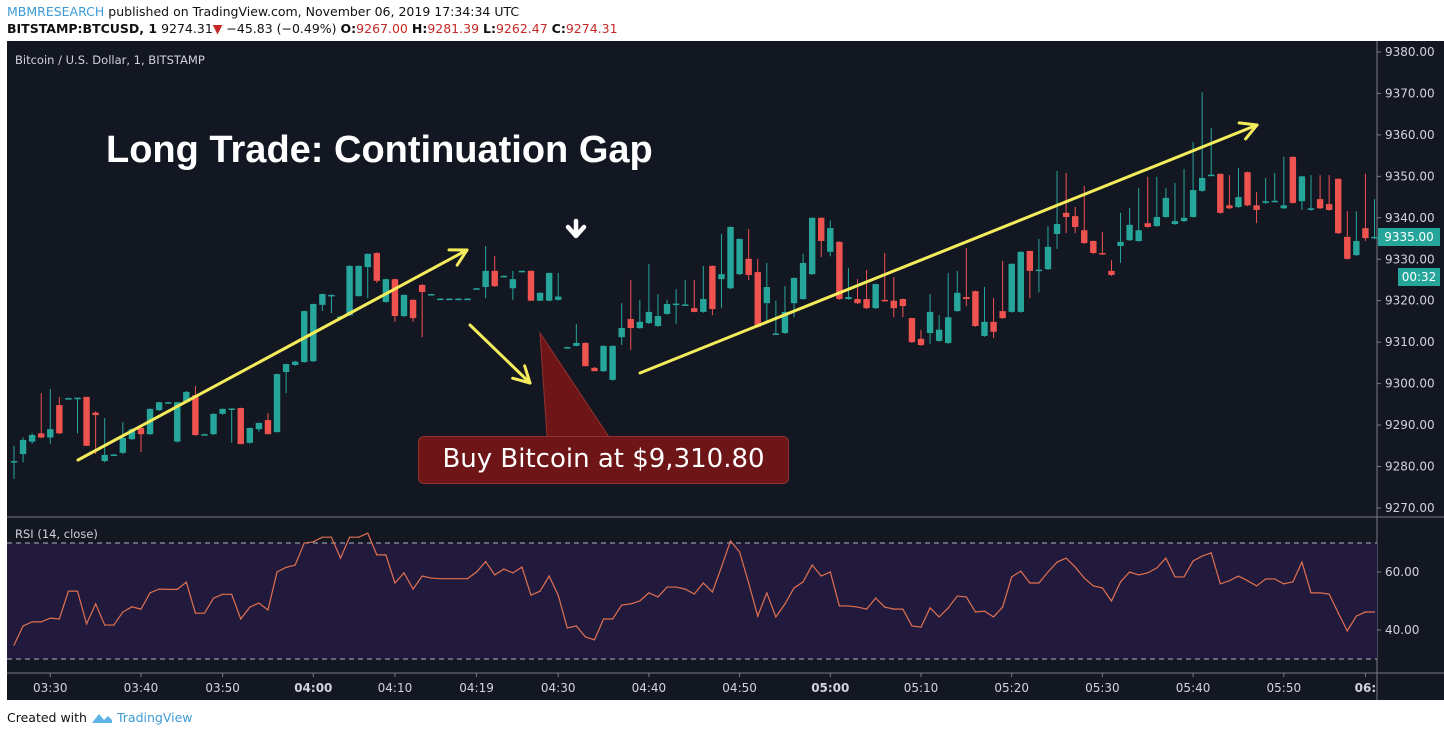  What do you see at coordinates (154, 717) in the screenshot?
I see `tradingview-link: TradingView` at bounding box center [154, 717].